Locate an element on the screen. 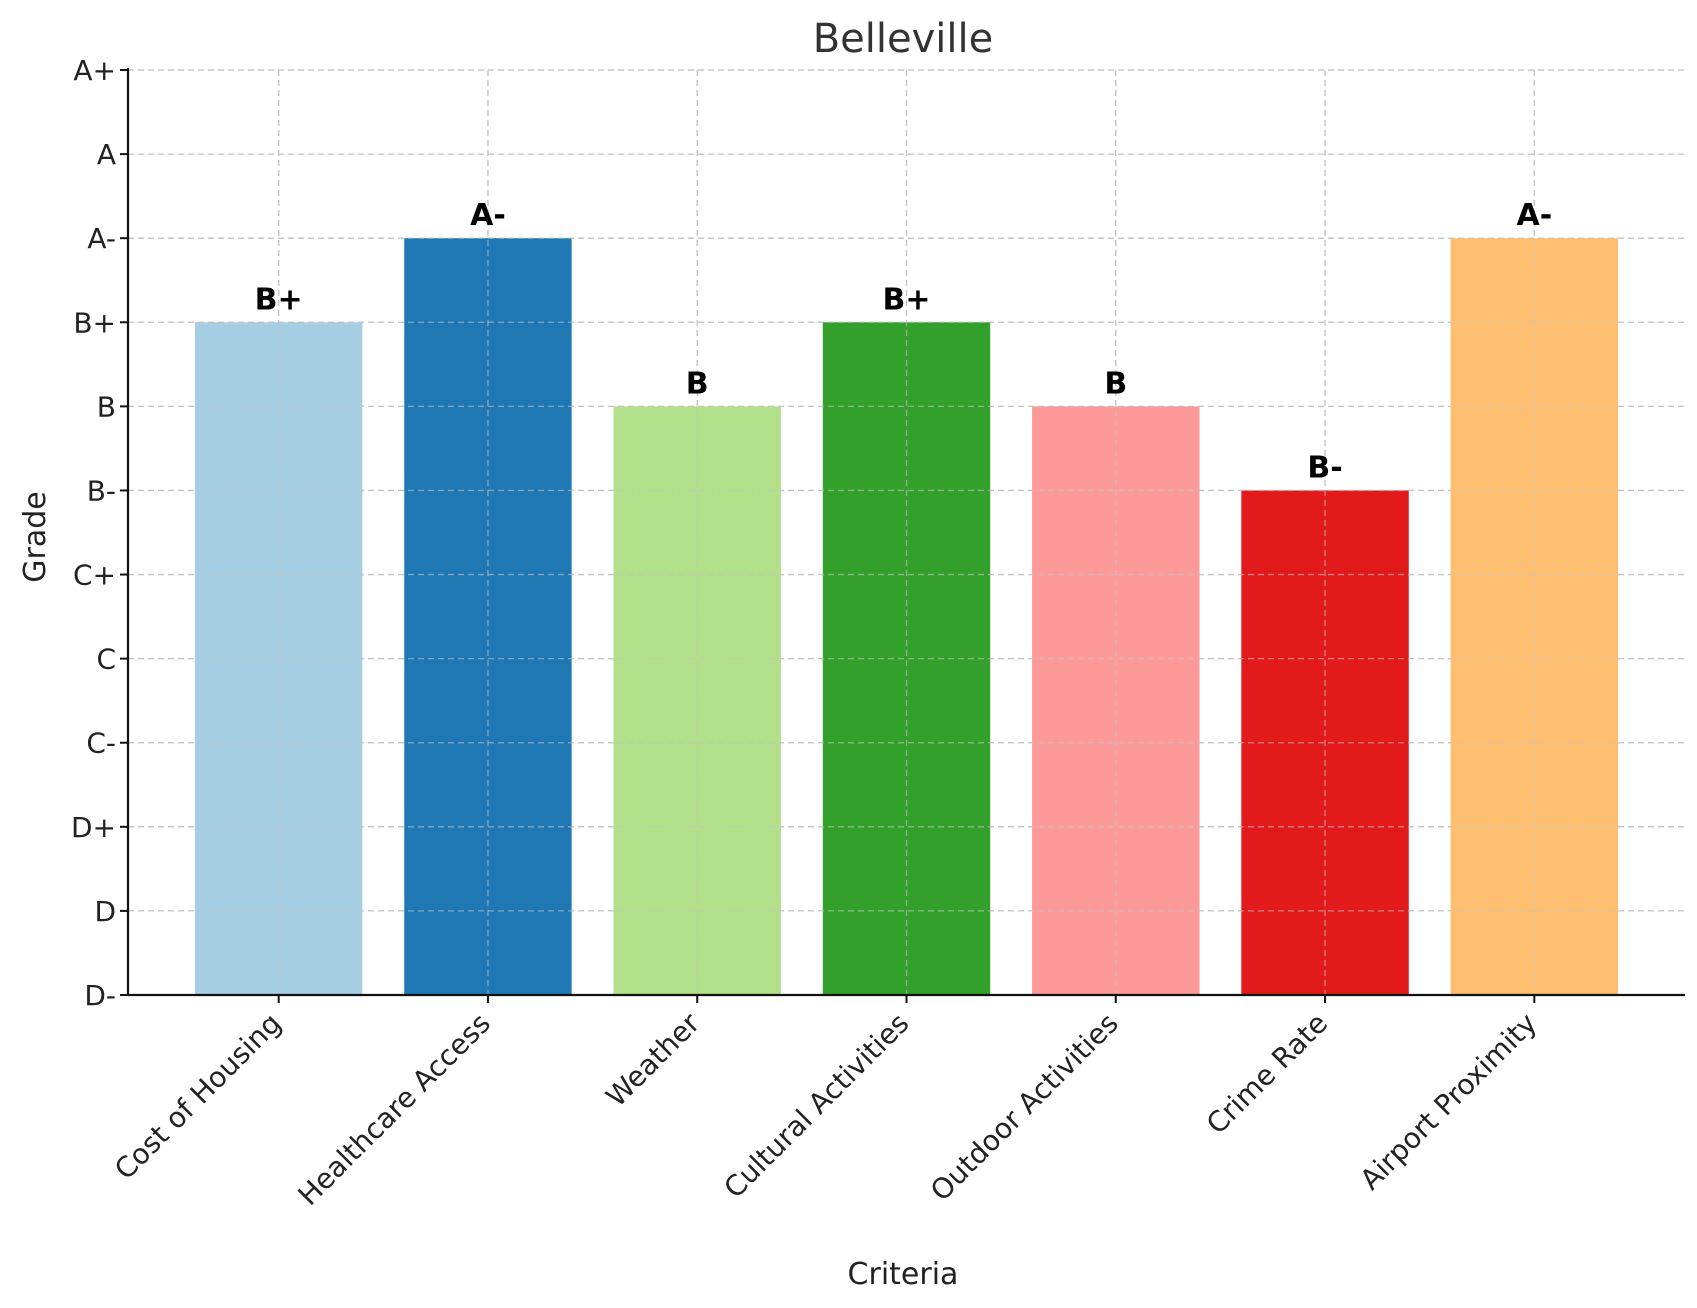 The image size is (1697, 1308). bar-value-label: B- is located at coordinates (1324, 467).